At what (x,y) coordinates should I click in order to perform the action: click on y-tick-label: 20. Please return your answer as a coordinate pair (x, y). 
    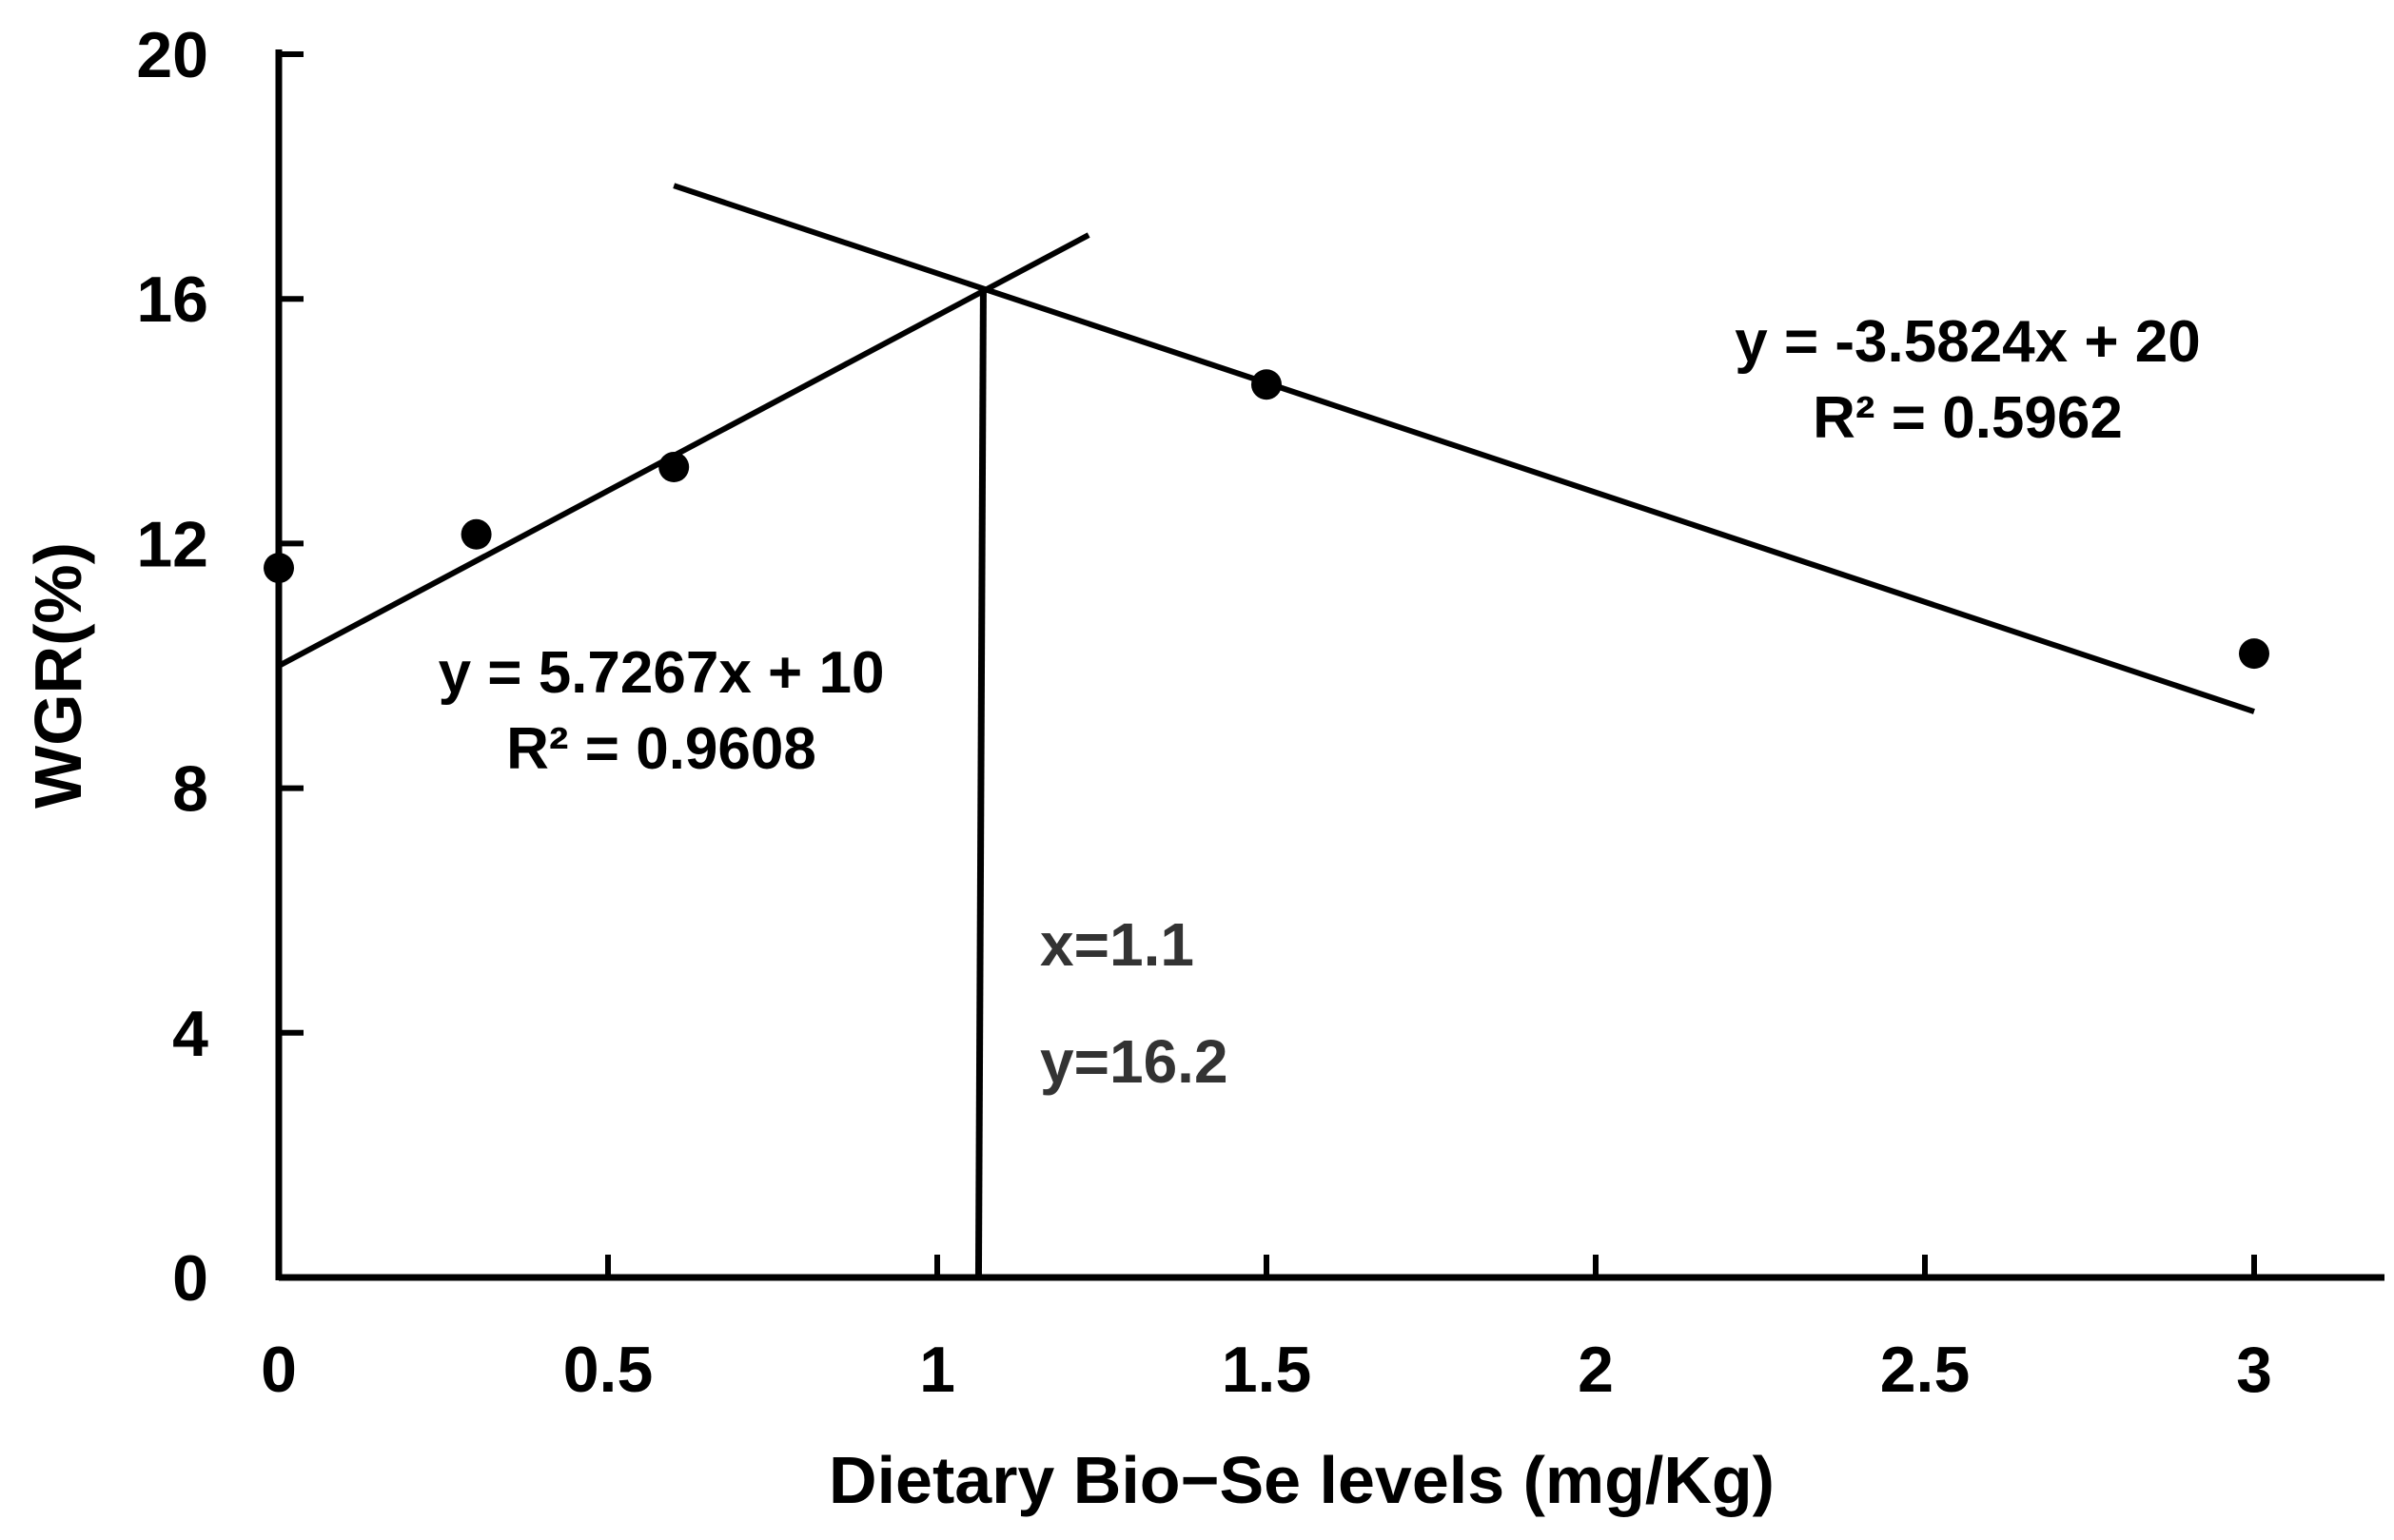
    Looking at the image, I should click on (172, 55).